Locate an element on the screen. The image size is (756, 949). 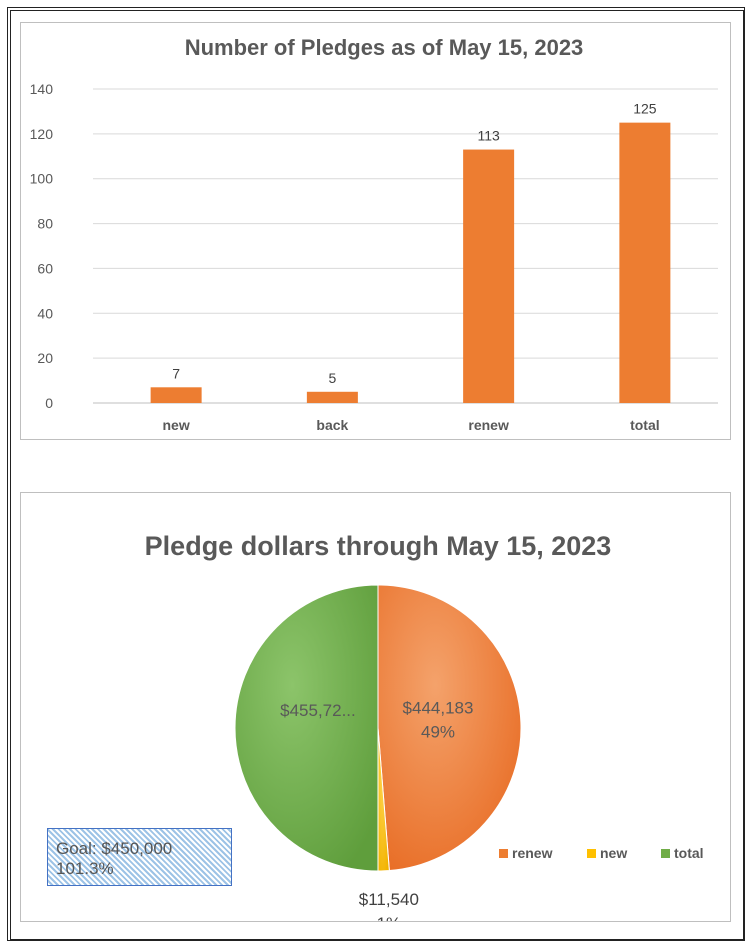
y-tick-label: 100 is located at coordinates (42, 179).